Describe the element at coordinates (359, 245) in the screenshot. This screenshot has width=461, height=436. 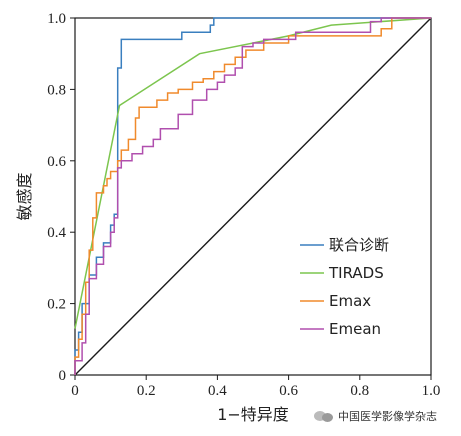
I see `legend-label-1: 联合诊断` at that location.